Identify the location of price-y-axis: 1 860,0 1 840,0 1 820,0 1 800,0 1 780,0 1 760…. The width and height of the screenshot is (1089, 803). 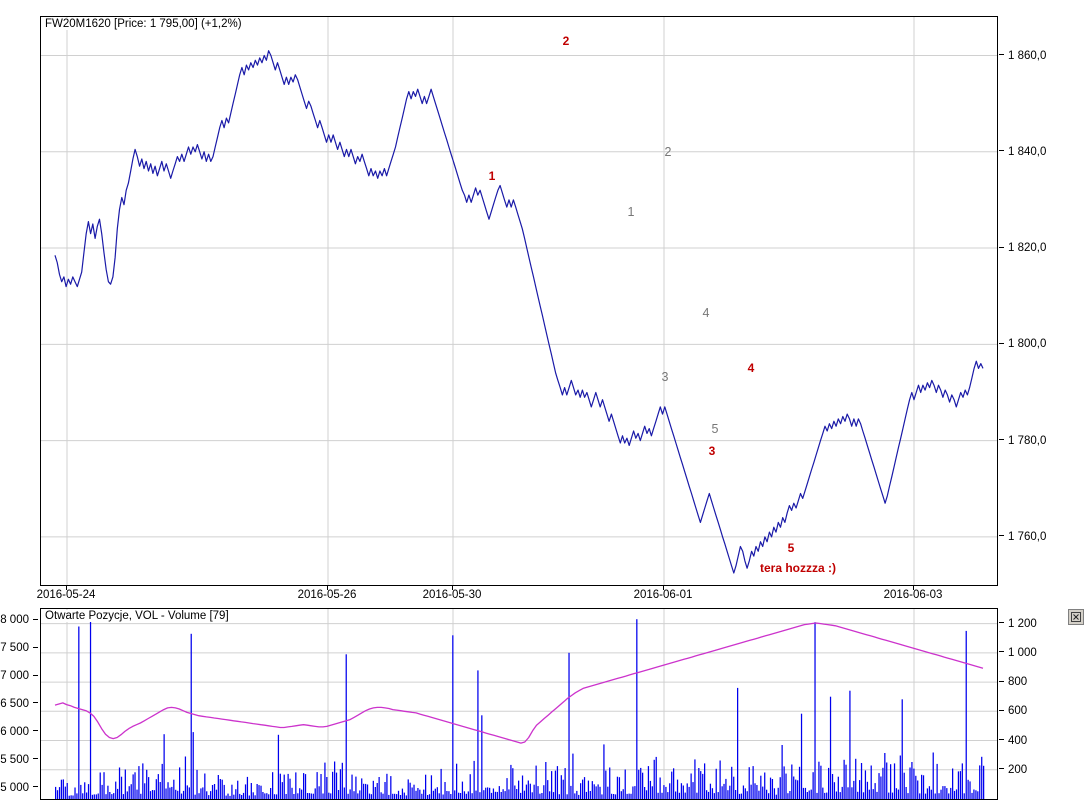
(1043, 301).